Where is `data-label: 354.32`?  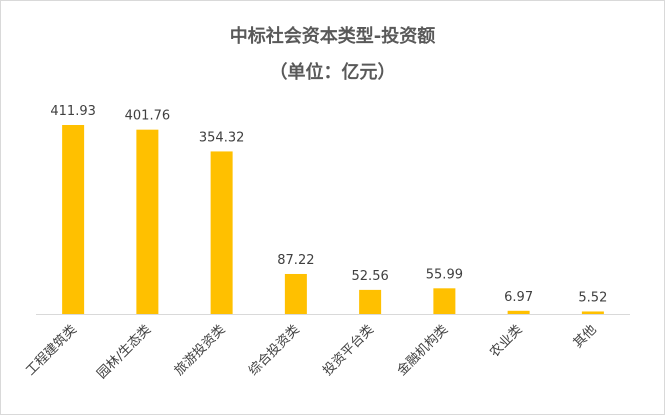
data-label: 354.32 is located at coordinates (222, 137).